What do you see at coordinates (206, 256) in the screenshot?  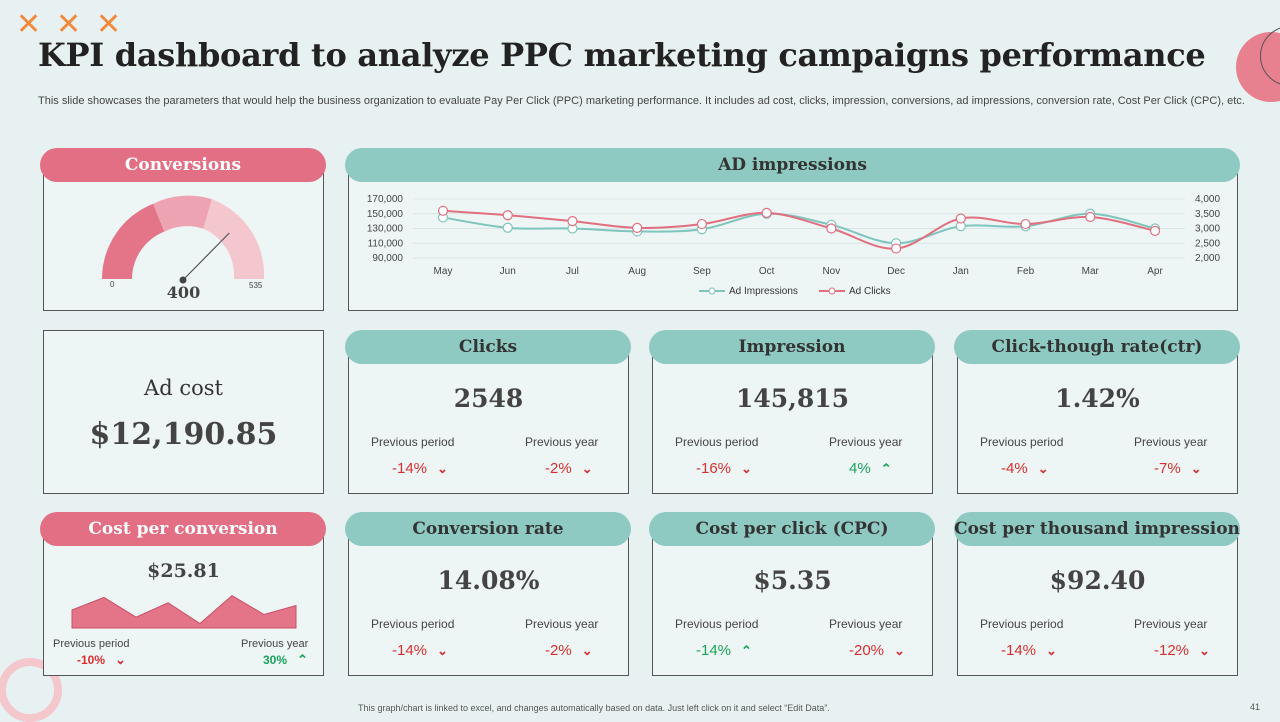 I see `gauge-needle` at bounding box center [206, 256].